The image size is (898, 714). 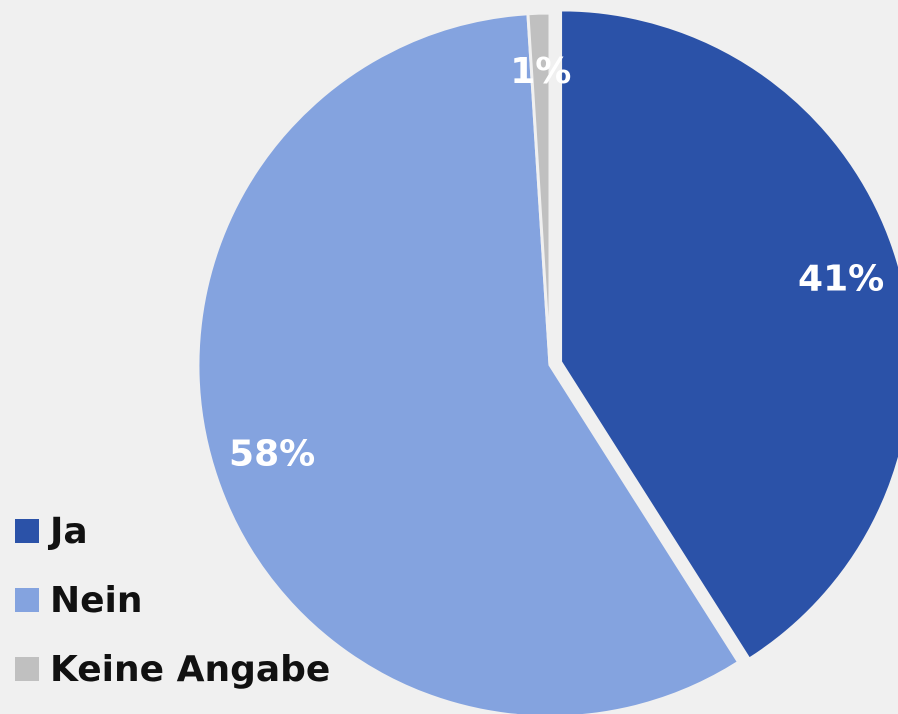 What do you see at coordinates (67, 531) in the screenshot?
I see `legend-label: Ja` at bounding box center [67, 531].